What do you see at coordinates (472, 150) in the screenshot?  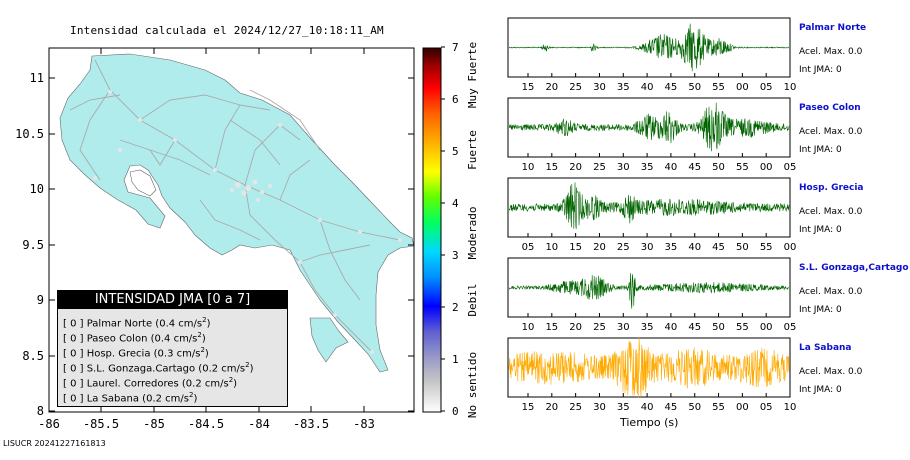 I see `colorbar-class-label: Fuerte` at bounding box center [472, 150].